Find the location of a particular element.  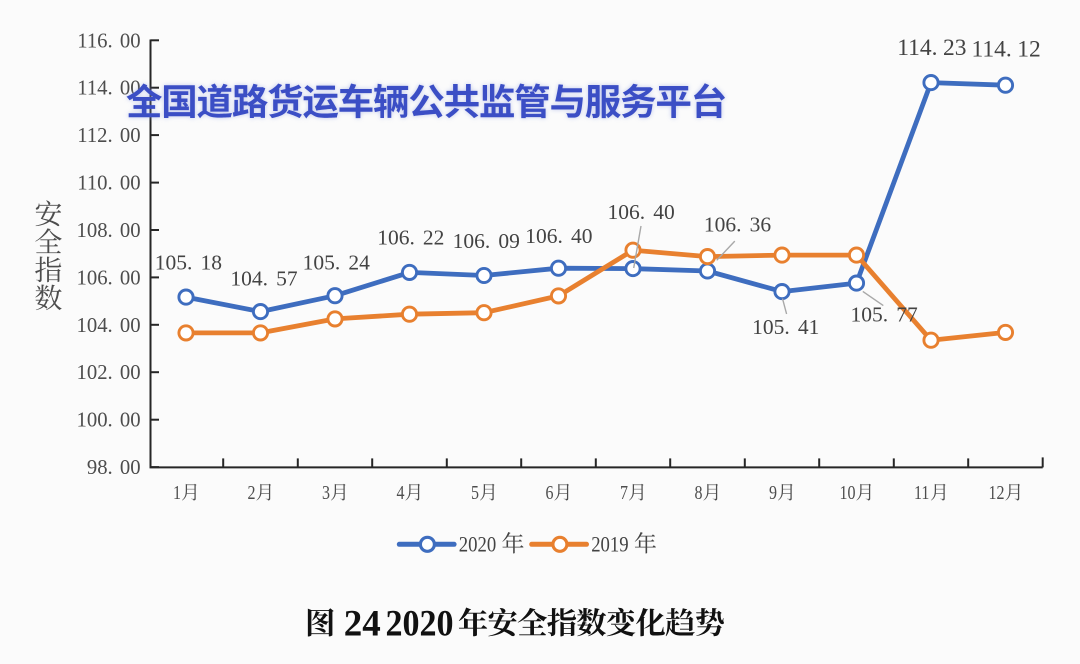

svg-text: 4 is located at coordinates (401, 492).